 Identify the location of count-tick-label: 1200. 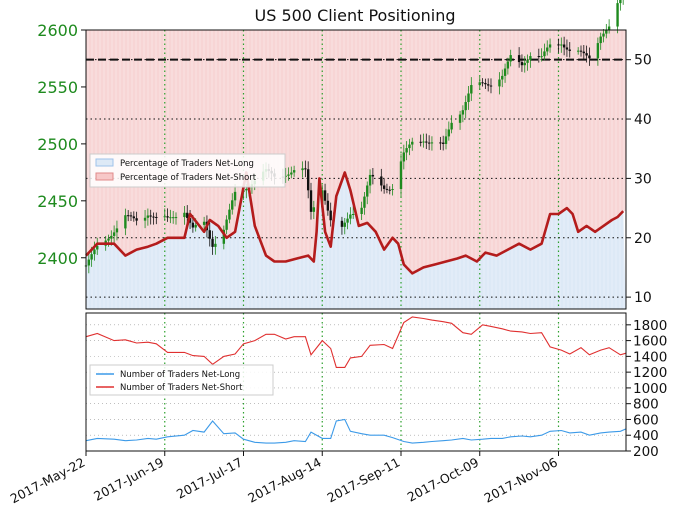
(650, 373).